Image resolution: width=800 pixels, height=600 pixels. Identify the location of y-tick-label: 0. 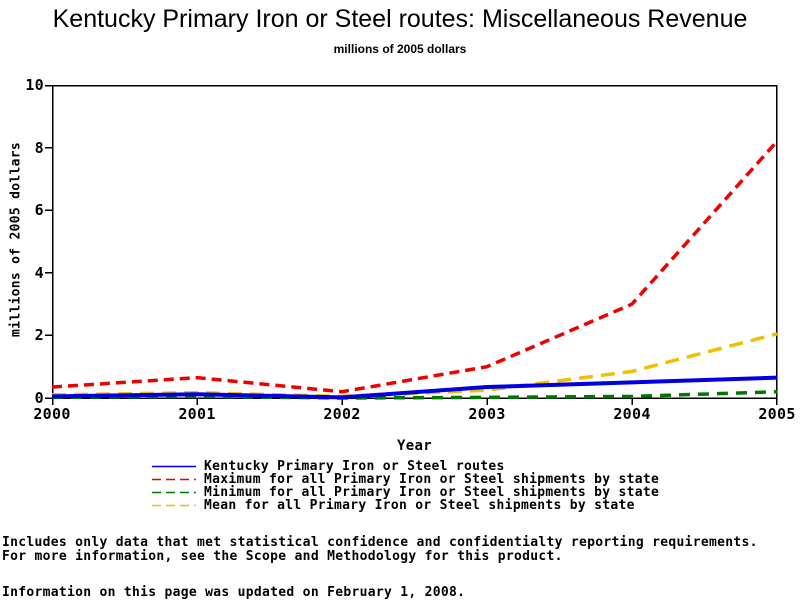
(39, 398).